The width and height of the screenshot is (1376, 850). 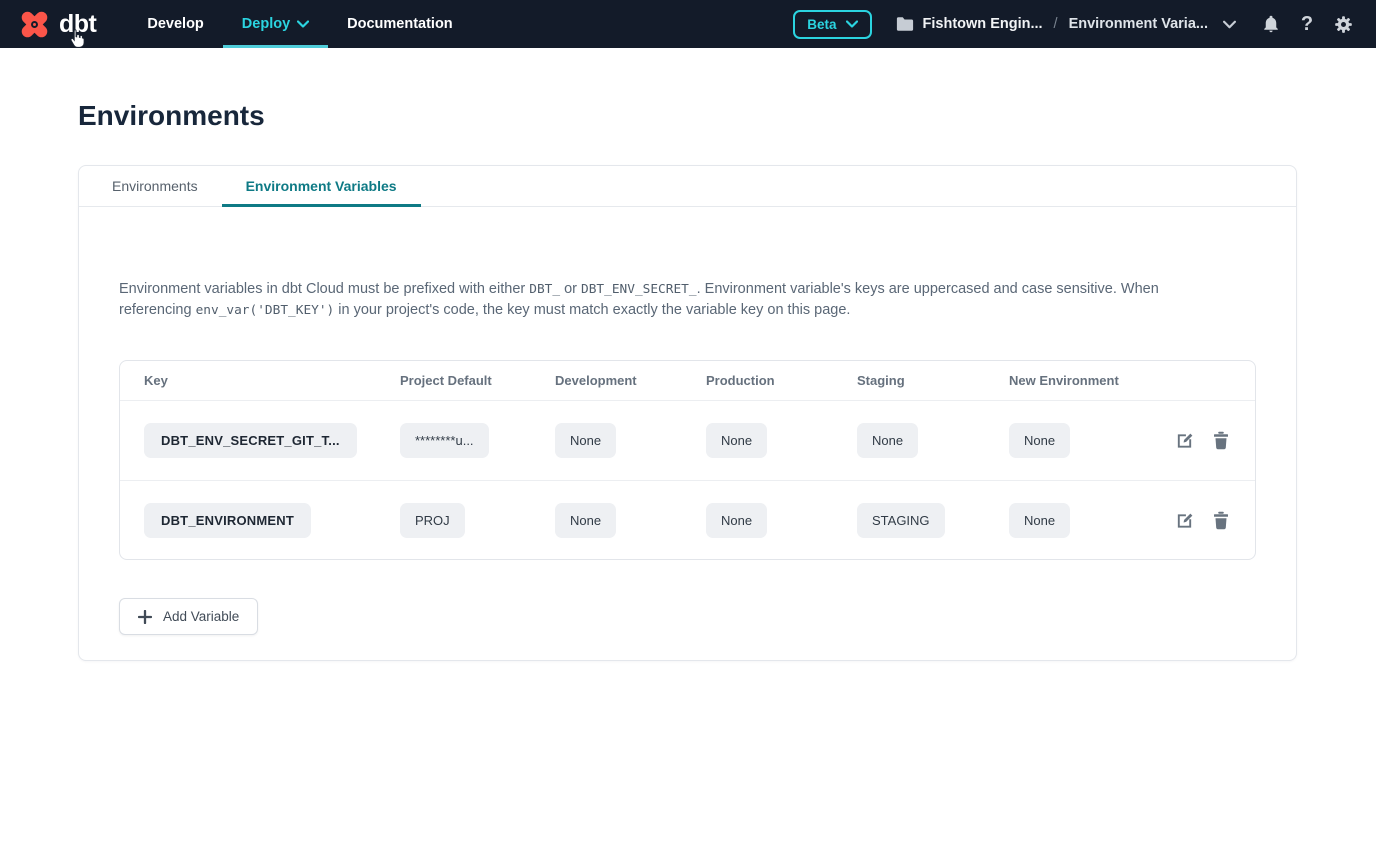 What do you see at coordinates (881, 380) in the screenshot?
I see `column-header-staging: Staging` at bounding box center [881, 380].